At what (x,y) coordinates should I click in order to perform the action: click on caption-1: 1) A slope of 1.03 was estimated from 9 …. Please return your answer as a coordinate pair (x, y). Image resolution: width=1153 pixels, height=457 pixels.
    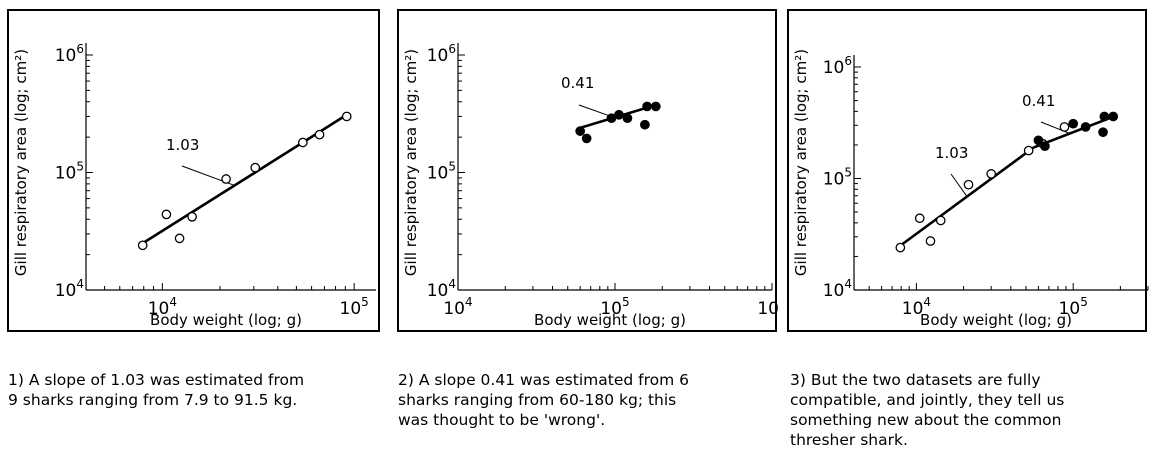
    Looking at the image, I should click on (156, 390).